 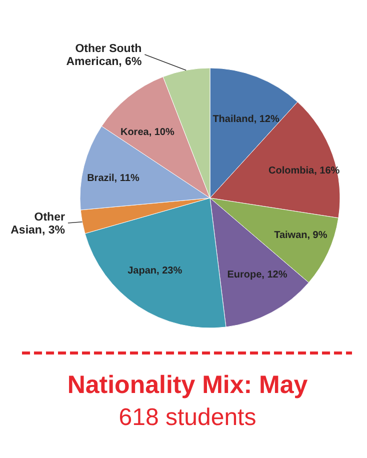 What do you see at coordinates (113, 178) in the screenshot?
I see `slice-label: Brazil, 11%` at bounding box center [113, 178].